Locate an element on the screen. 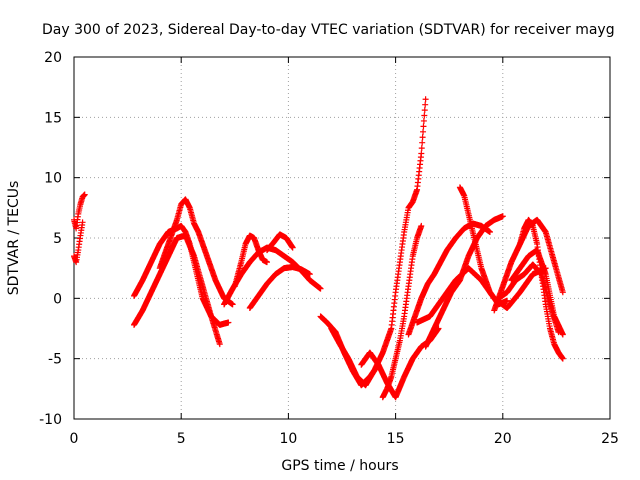  y-tick-label: -10 is located at coordinates (50, 420).